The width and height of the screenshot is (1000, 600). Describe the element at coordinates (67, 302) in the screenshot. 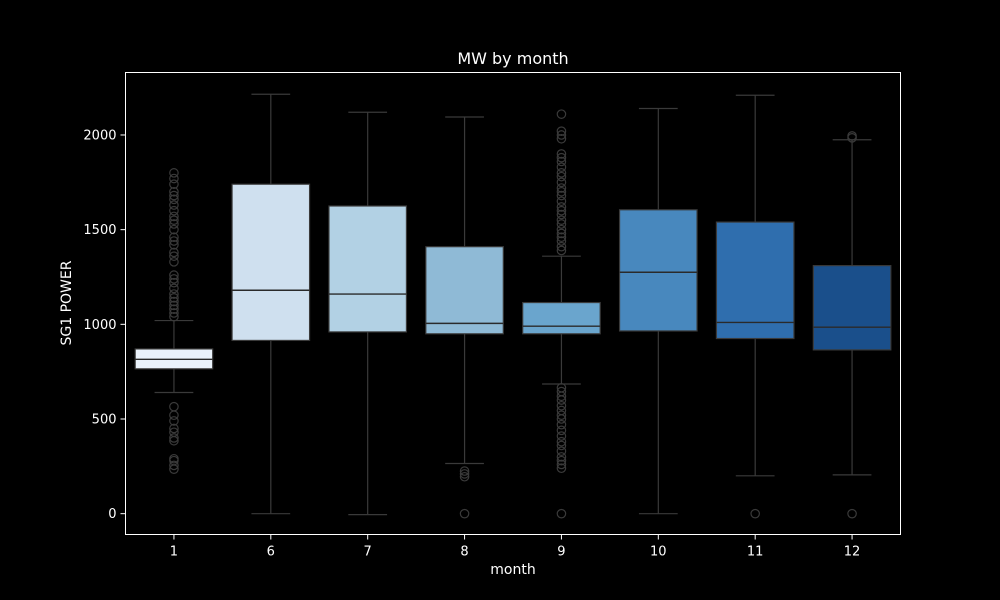

I see `y-axis-label: SG1 POWER` at that location.